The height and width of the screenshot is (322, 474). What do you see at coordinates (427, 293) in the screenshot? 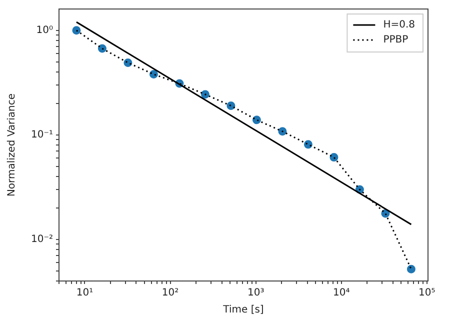
I see `x-tick-label: 10⁵` at bounding box center [427, 293].